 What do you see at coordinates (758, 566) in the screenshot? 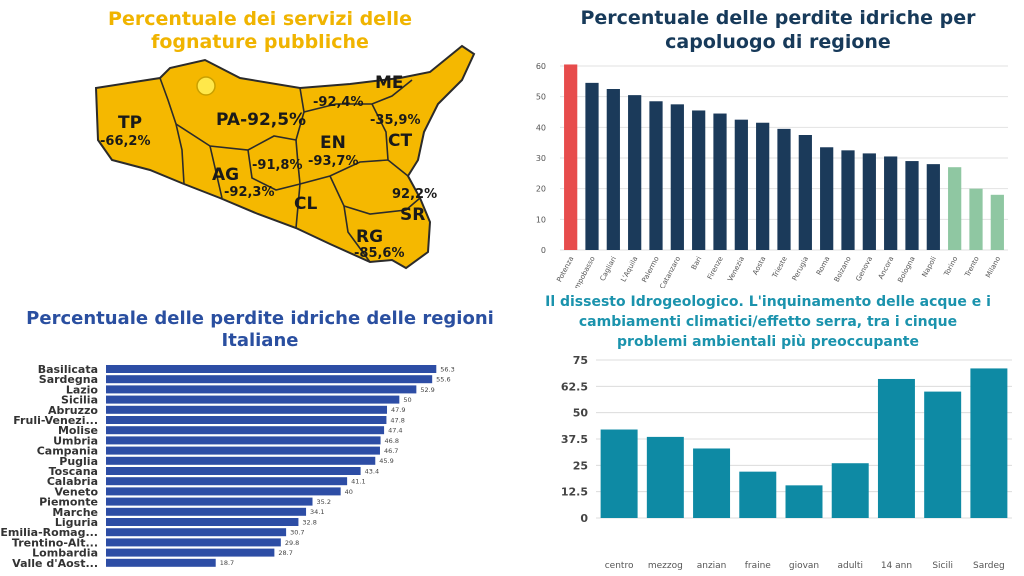
I see `env-category-label: fraine` at bounding box center [758, 566].